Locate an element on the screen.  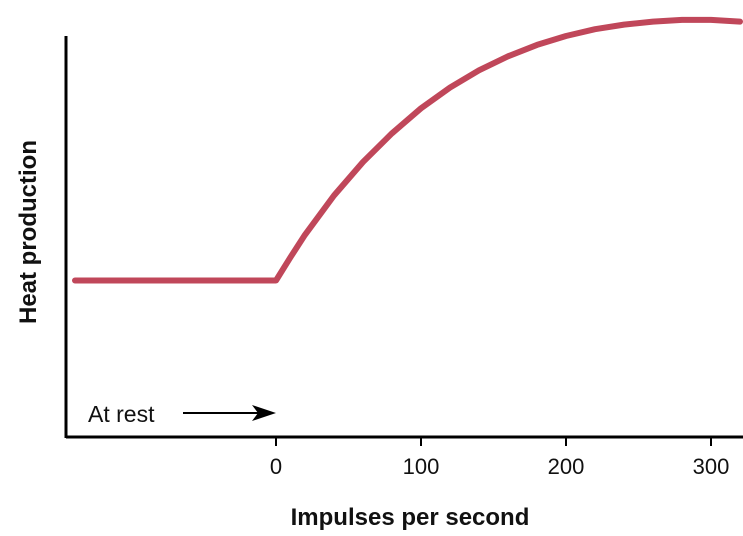
arrowhead-icon is located at coordinates (264, 413).